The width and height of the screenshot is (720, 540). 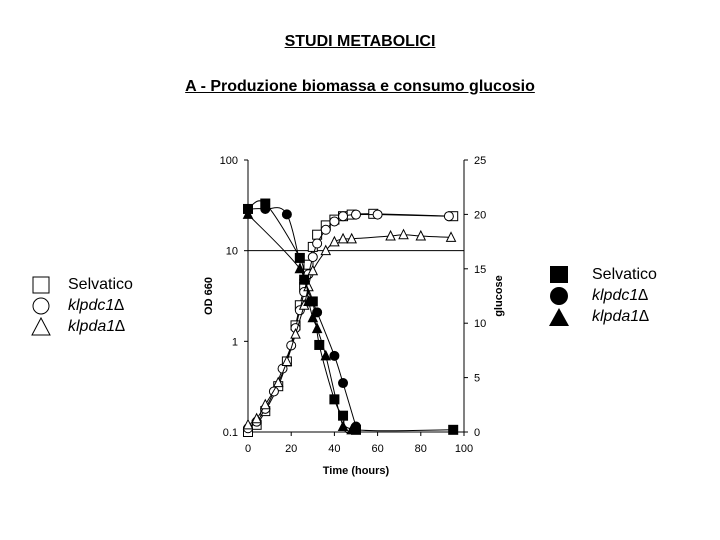 I want to click on legend-item-klpdc1-open: klpdc1∆, so click(x=110, y=305).